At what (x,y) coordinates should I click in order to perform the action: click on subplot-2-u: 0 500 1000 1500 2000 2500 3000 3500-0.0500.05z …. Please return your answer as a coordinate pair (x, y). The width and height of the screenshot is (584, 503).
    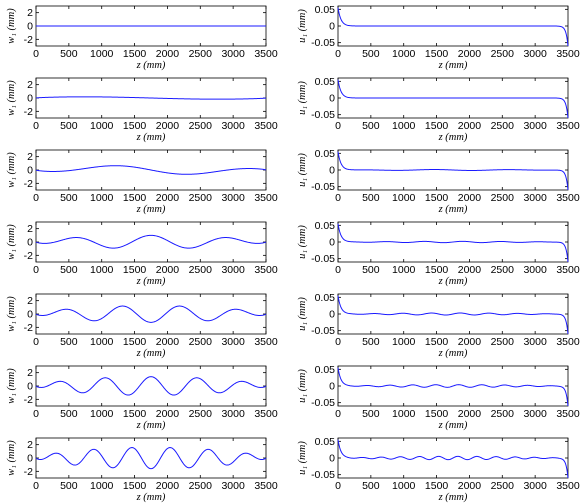
    Looking at the image, I should click on (438, 109).